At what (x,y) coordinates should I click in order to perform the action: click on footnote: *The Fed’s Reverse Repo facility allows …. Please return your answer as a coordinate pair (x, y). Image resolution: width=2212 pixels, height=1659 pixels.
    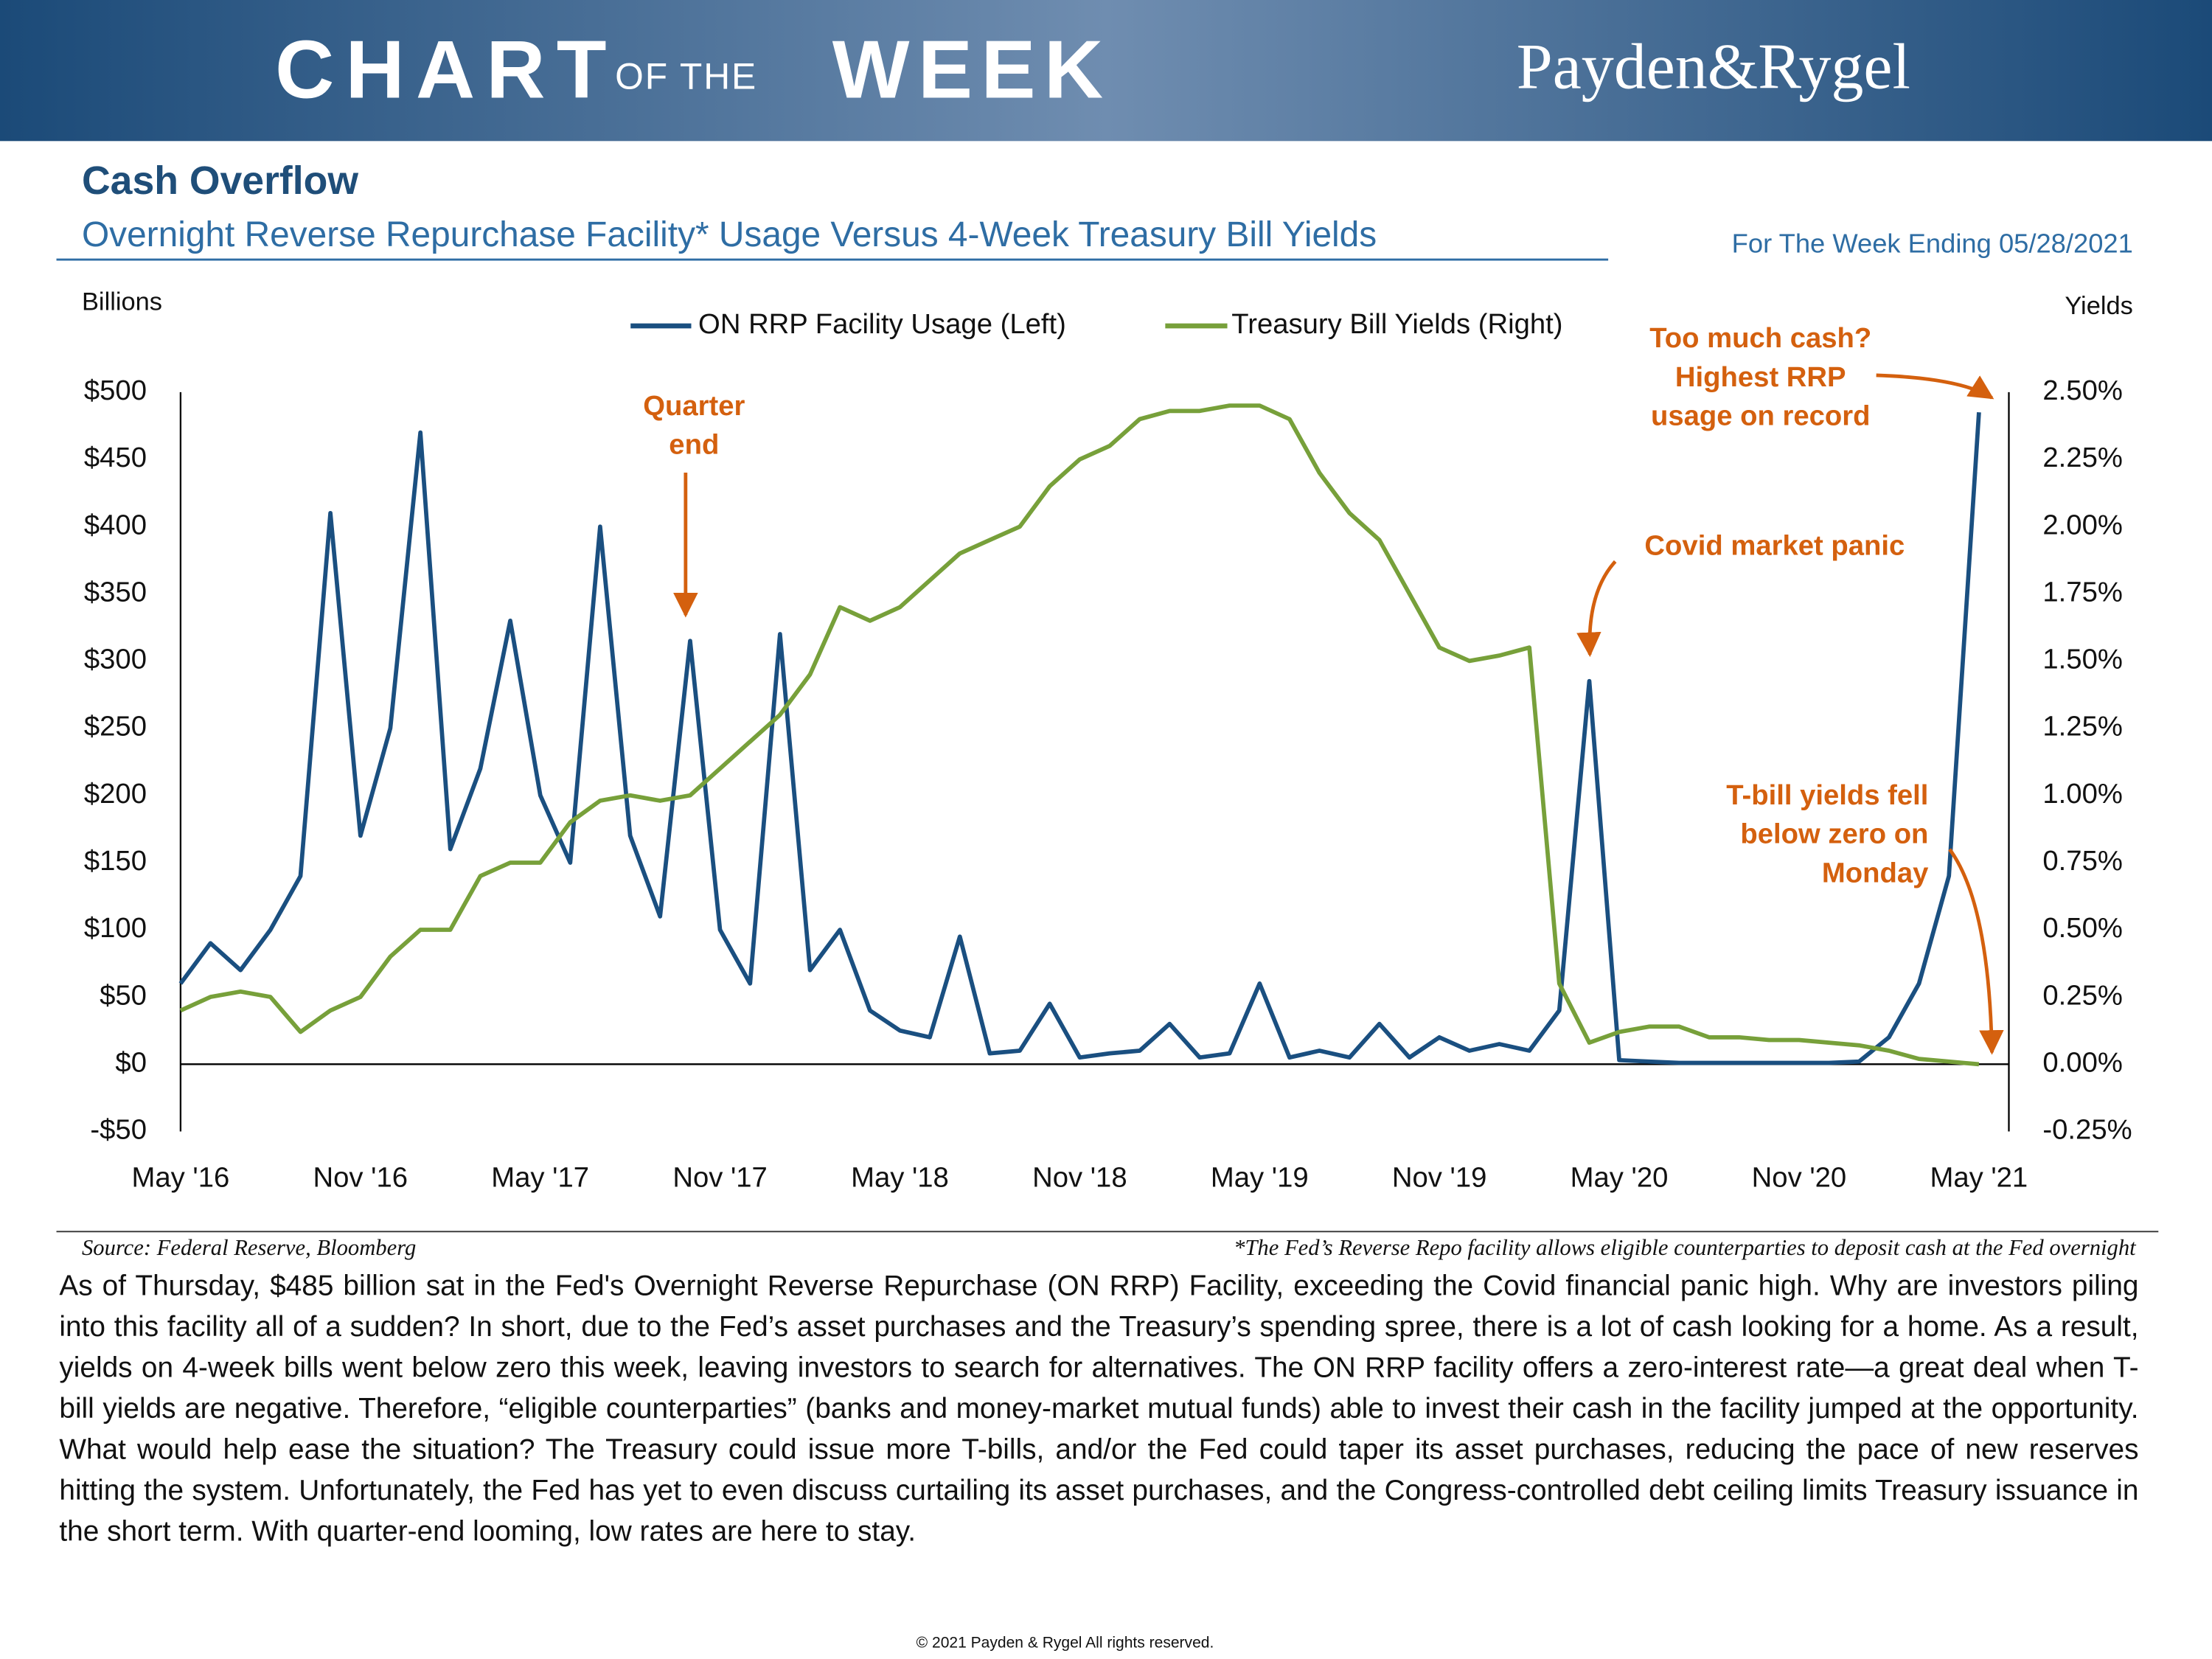
    Looking at the image, I should click on (1685, 1247).